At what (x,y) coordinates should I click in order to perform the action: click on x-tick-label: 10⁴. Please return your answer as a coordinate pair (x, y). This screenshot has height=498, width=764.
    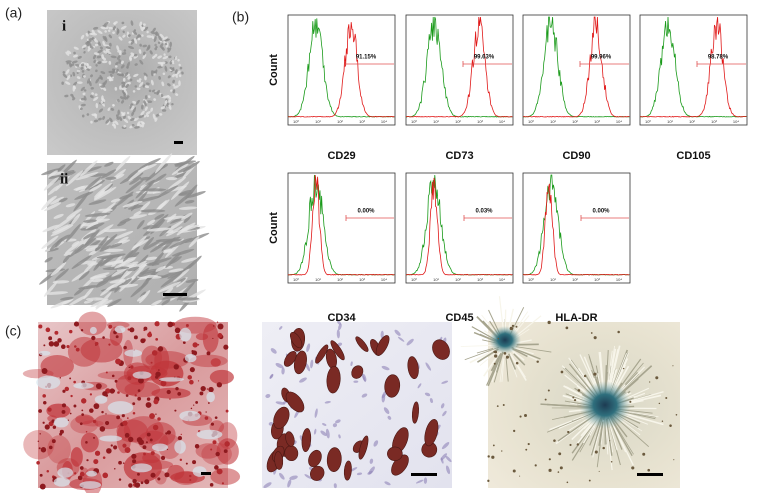
    Looking at the image, I should click on (619, 121).